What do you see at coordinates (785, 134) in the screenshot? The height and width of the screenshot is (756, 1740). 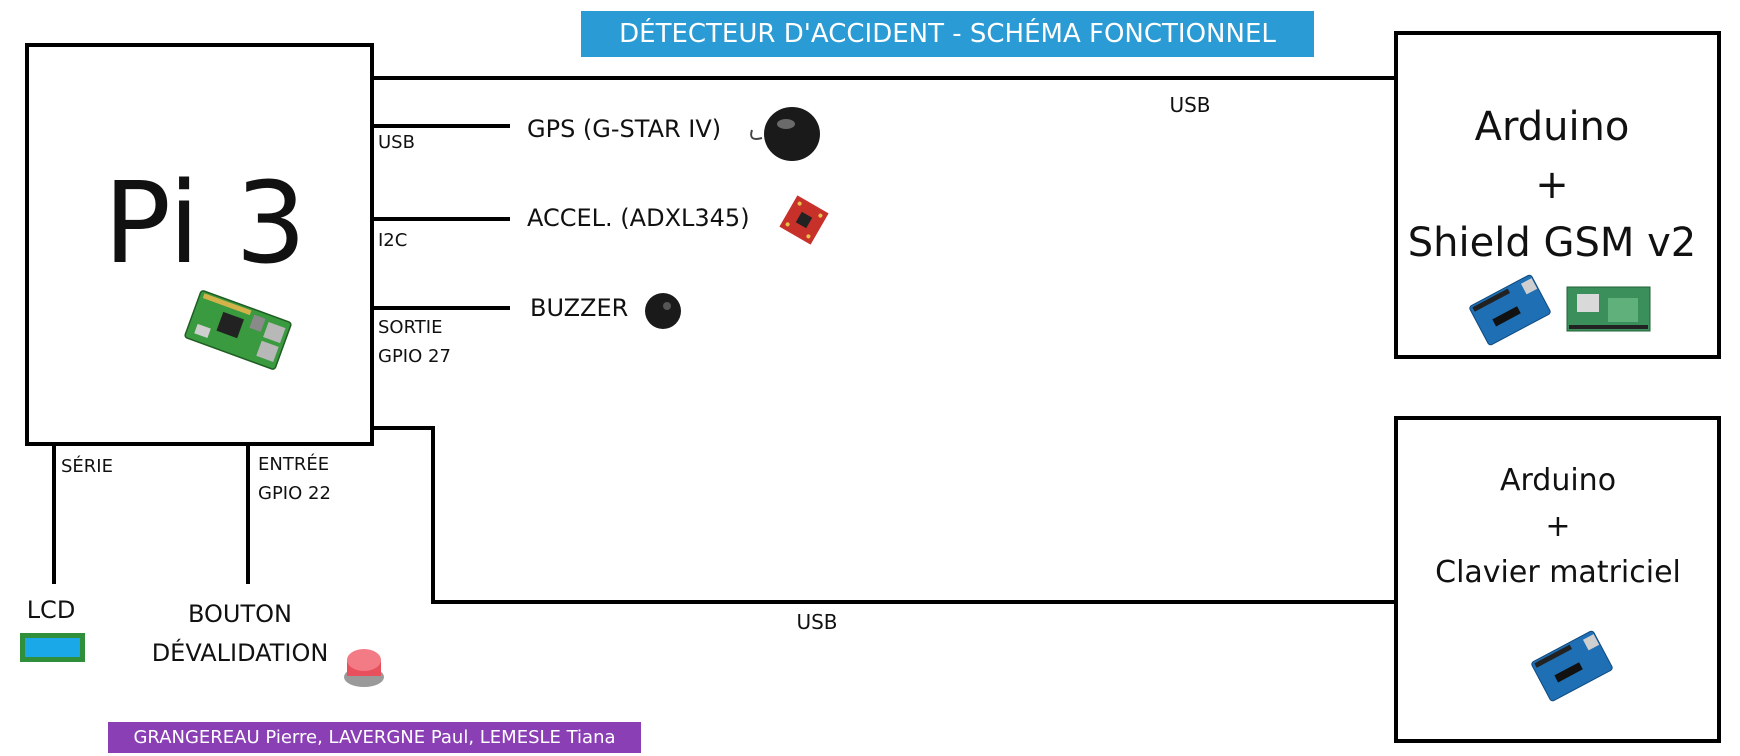 I see `gps-antenna-icon` at bounding box center [785, 134].